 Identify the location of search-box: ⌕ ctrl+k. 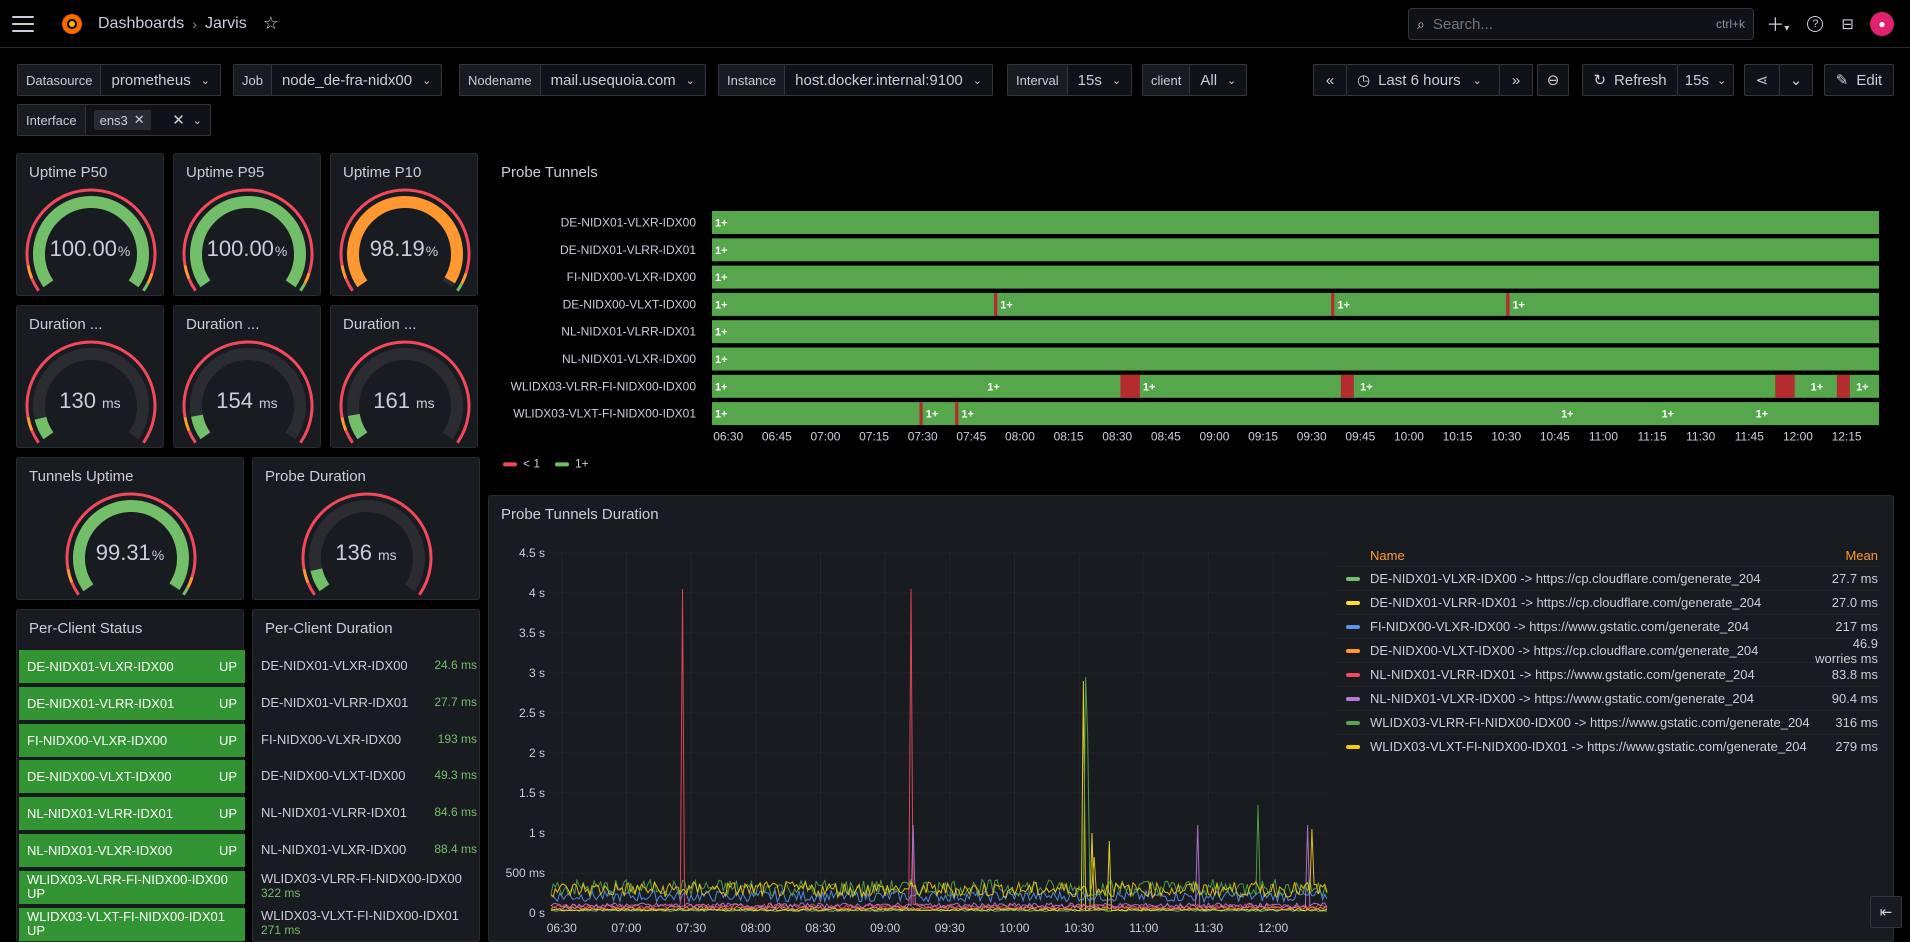
(1581, 24).